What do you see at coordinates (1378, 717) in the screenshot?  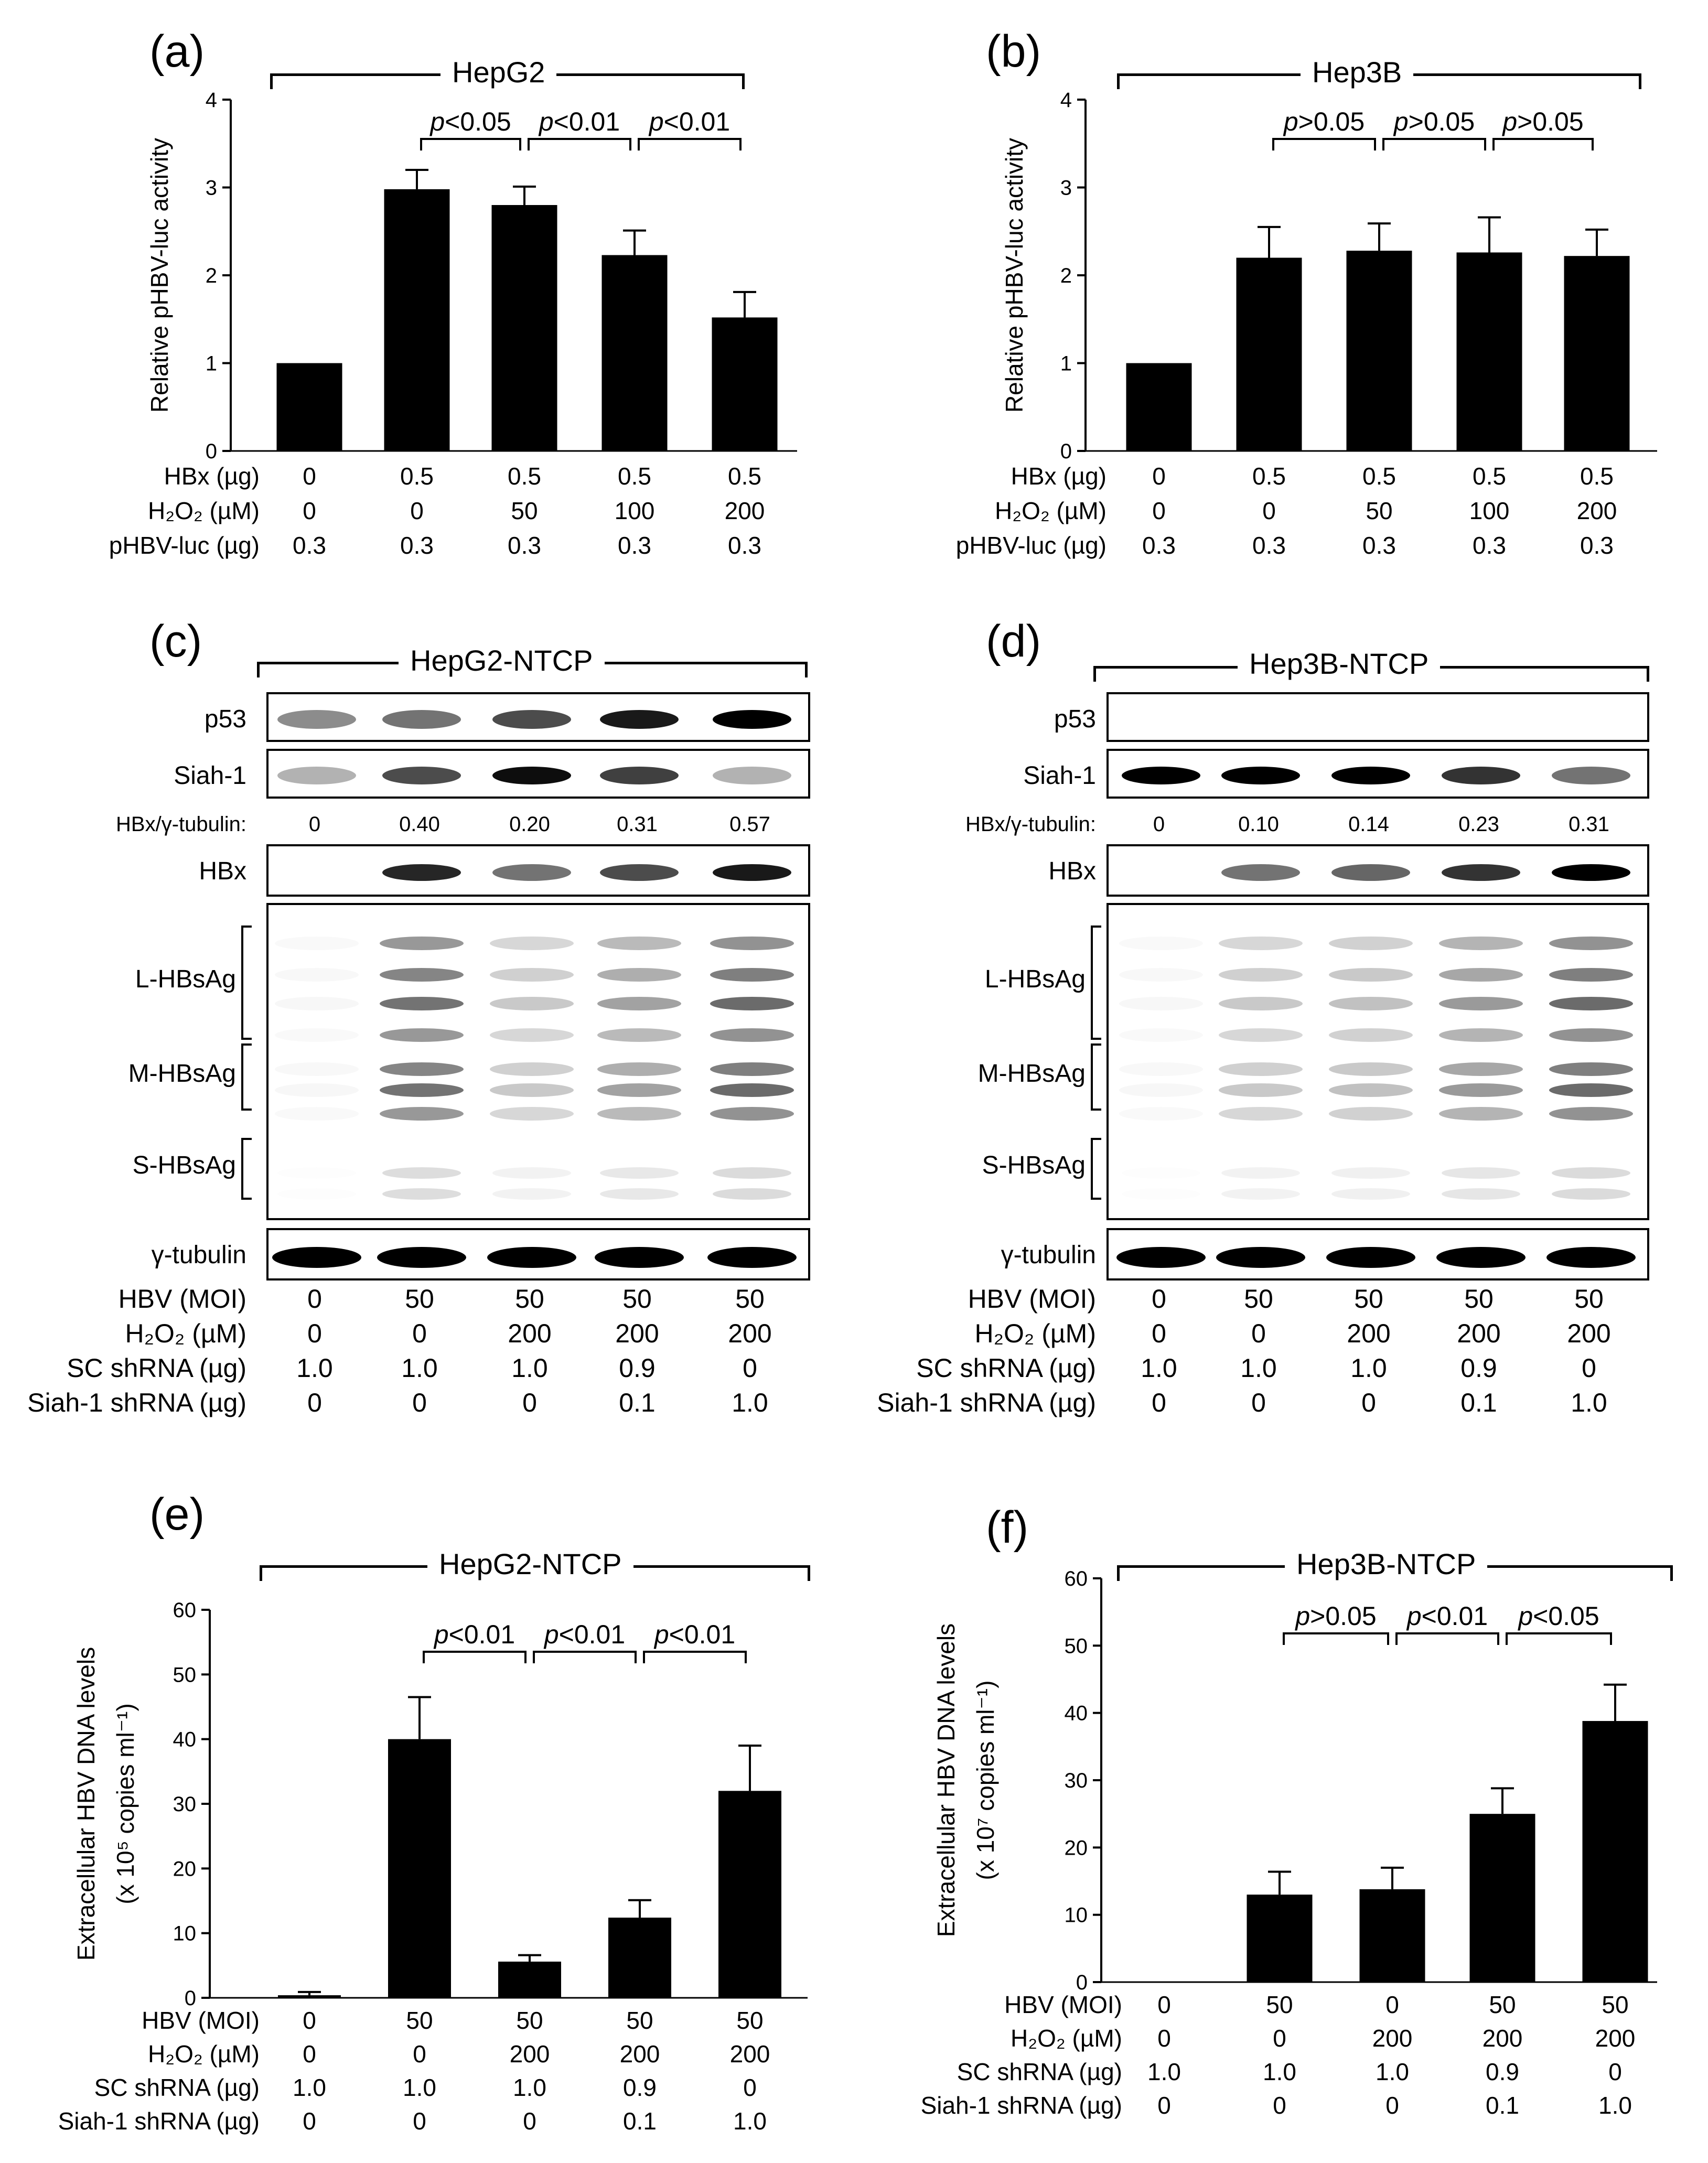 I see `blot-strip-p53` at bounding box center [1378, 717].